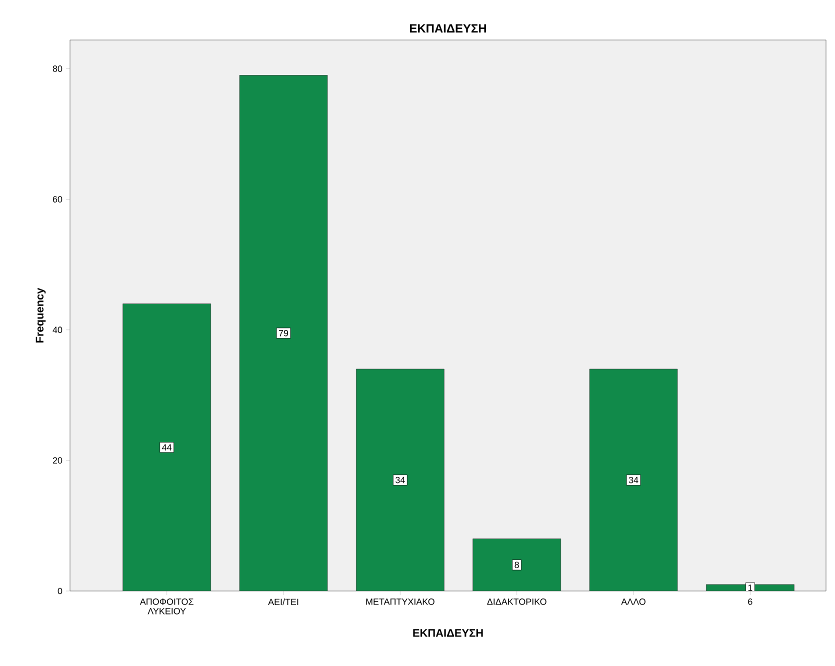 This screenshot has width=835, height=666. Describe the element at coordinates (57, 69) in the screenshot. I see `y-tick-label: 80` at that location.